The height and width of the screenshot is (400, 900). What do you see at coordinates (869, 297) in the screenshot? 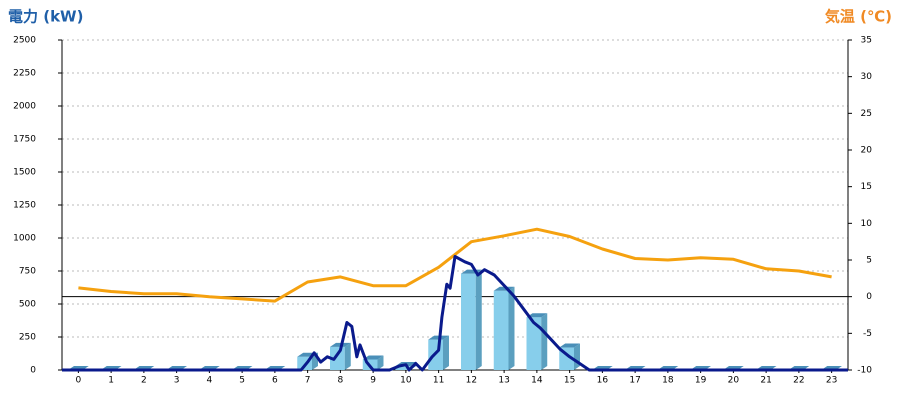
I see `y2-tick-label: 0` at bounding box center [869, 297].